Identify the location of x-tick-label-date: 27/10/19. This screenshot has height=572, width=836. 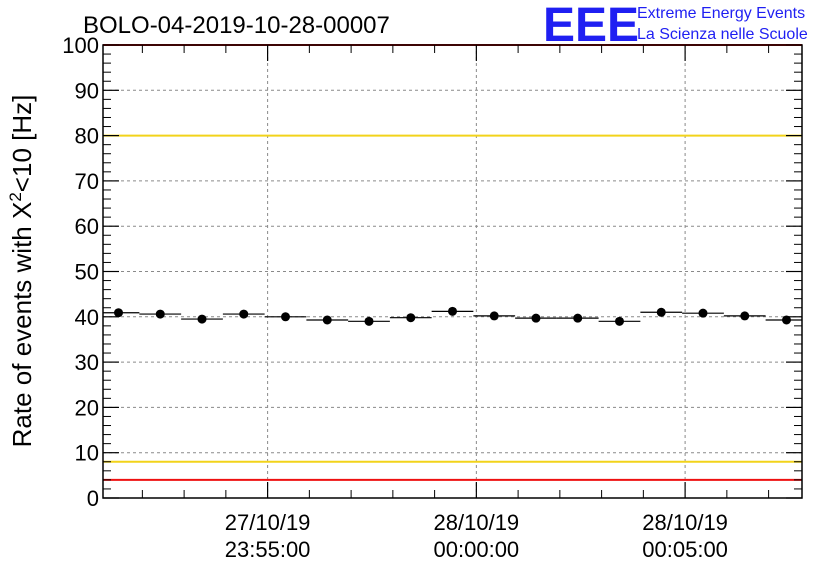
(268, 522).